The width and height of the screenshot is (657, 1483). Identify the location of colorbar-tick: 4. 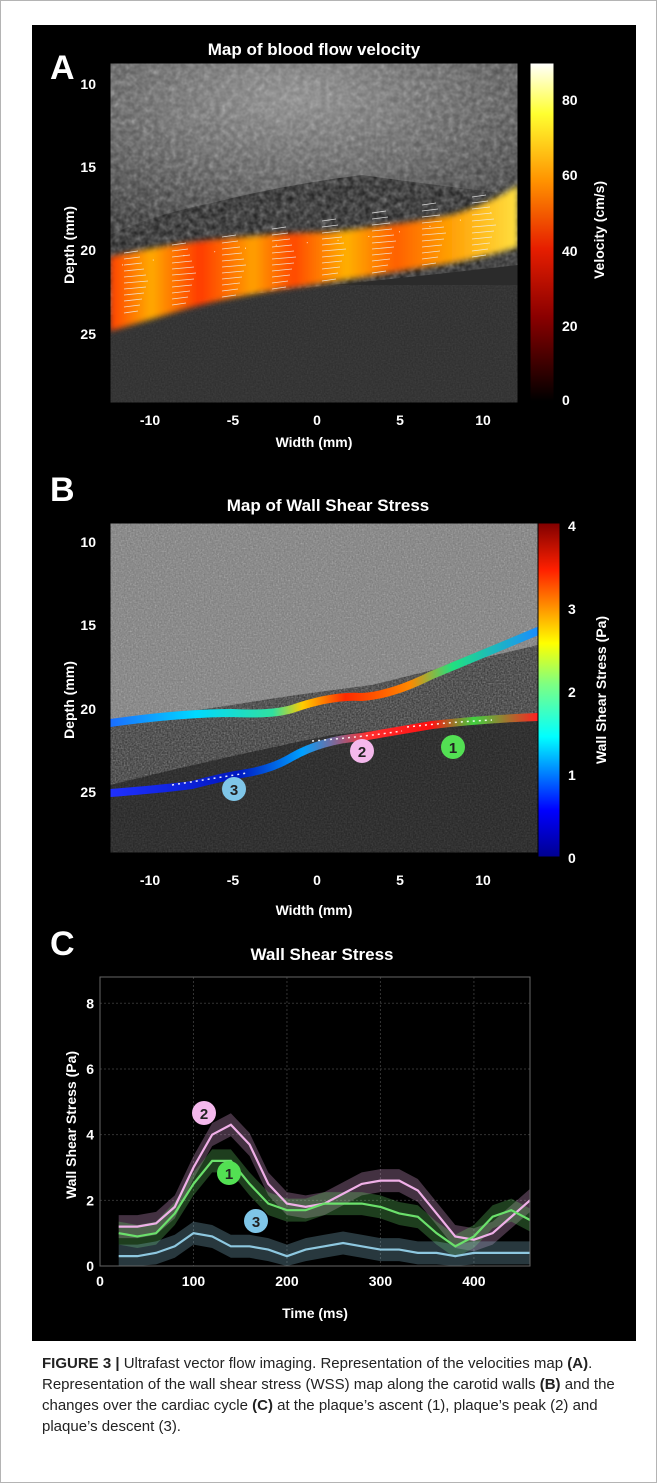
(572, 526).